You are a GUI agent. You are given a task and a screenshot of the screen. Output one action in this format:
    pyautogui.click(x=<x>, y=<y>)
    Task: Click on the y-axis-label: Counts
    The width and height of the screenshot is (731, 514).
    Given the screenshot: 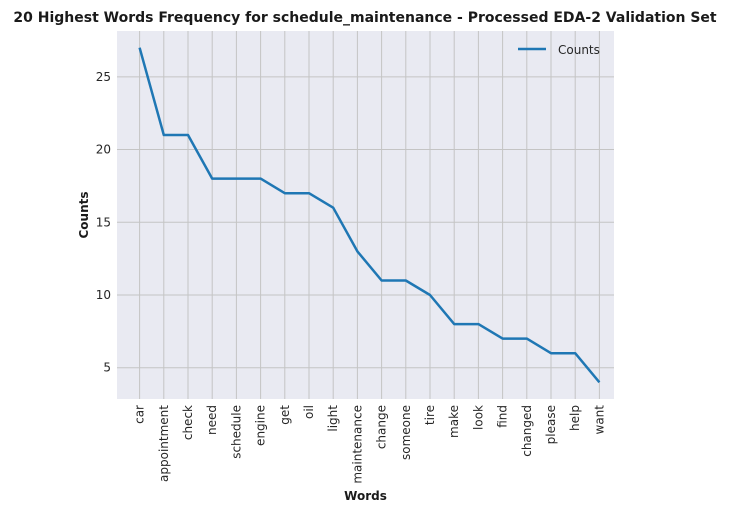 What is the action you would take?
    pyautogui.click(x=84, y=214)
    